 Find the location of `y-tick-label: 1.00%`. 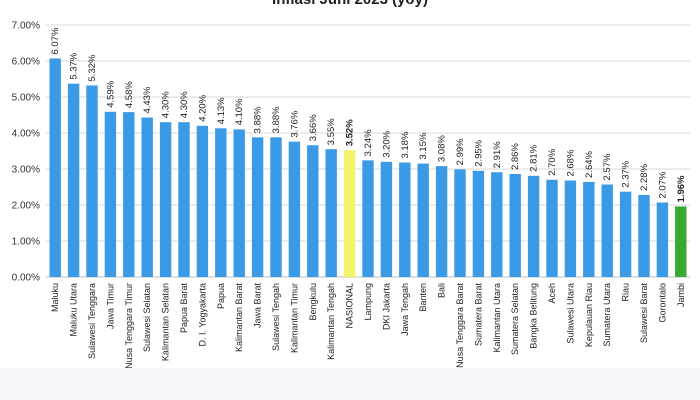

y-tick-label: 1.00% is located at coordinates (26, 242).